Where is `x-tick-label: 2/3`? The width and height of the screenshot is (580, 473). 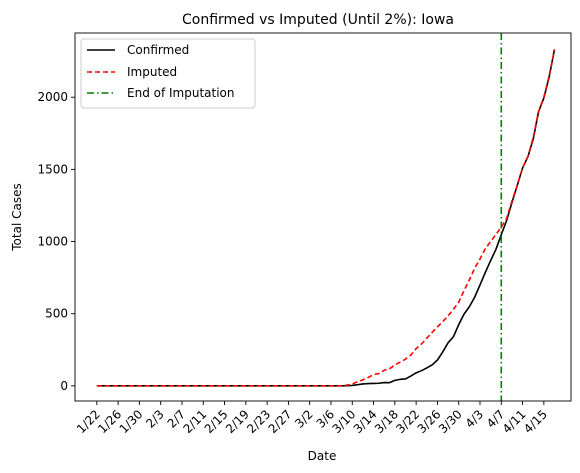
x-tick-label: 2/3 is located at coordinates (155, 419).